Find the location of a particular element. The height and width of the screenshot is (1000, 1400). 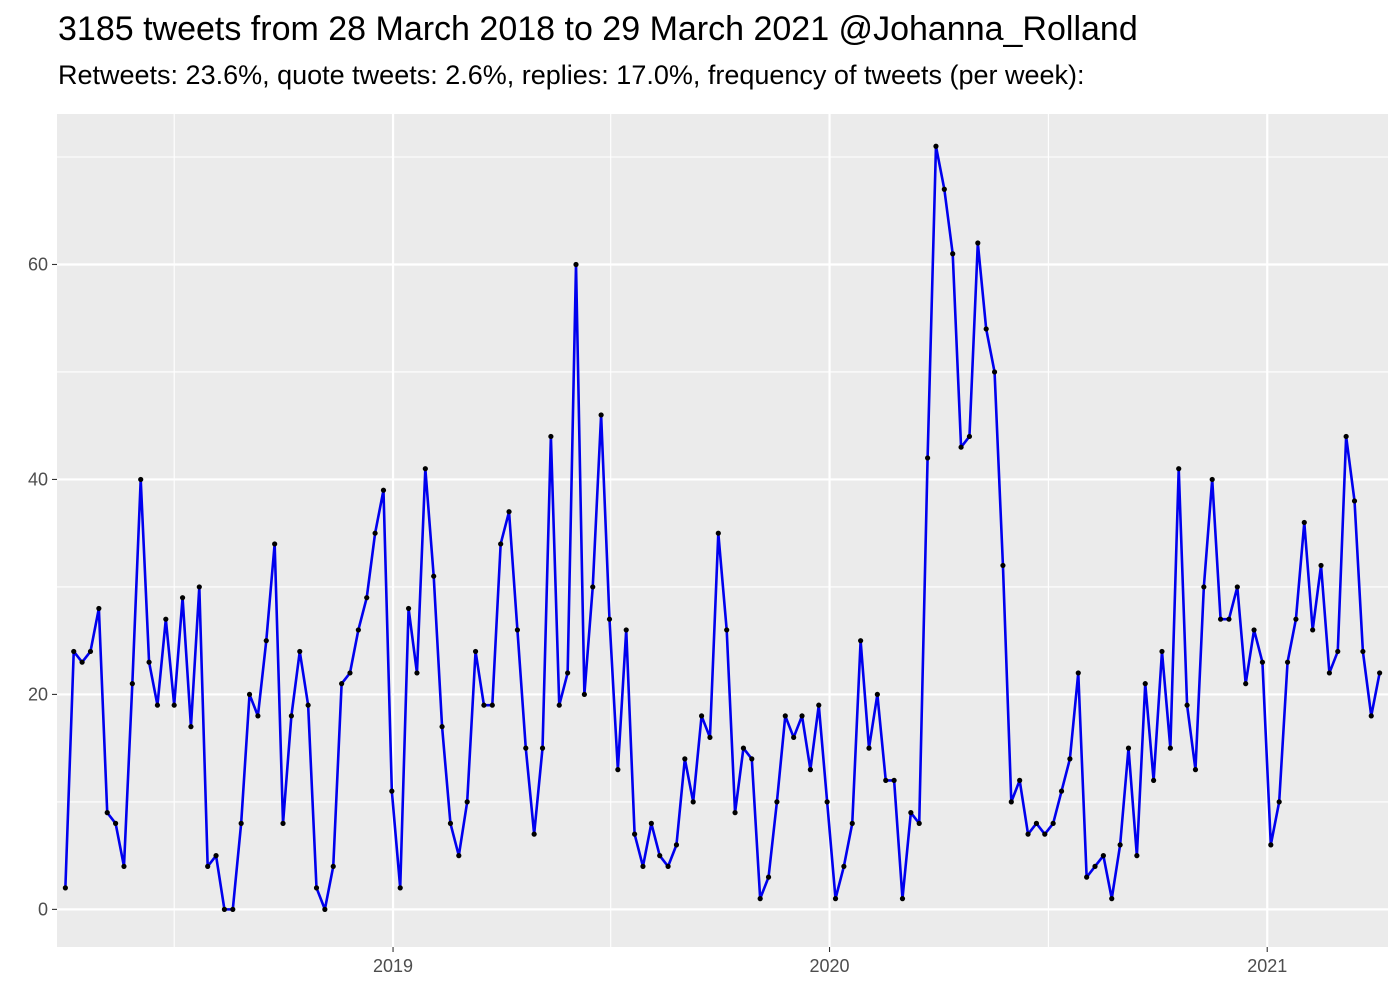

y-tick-label: 0 is located at coordinates (43, 909).